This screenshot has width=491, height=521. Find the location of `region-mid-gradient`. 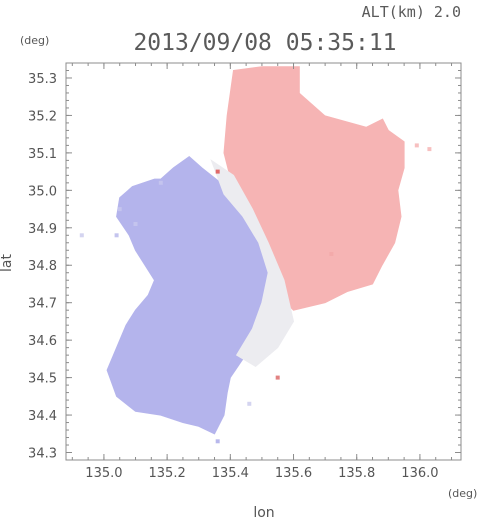

region-mid-gradient is located at coordinates (252, 263).